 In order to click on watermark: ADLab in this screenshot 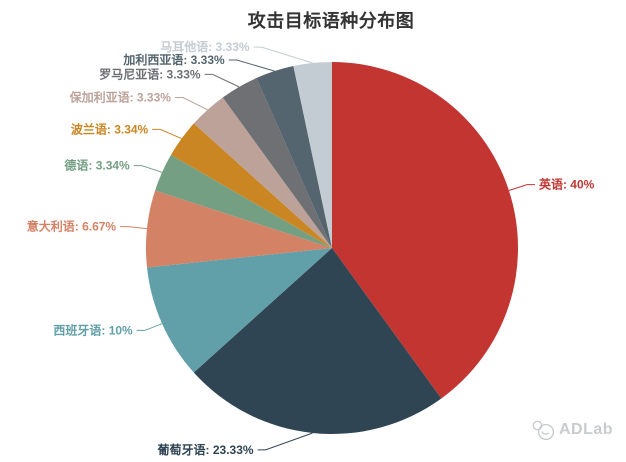, I will do `click(571, 430)`.